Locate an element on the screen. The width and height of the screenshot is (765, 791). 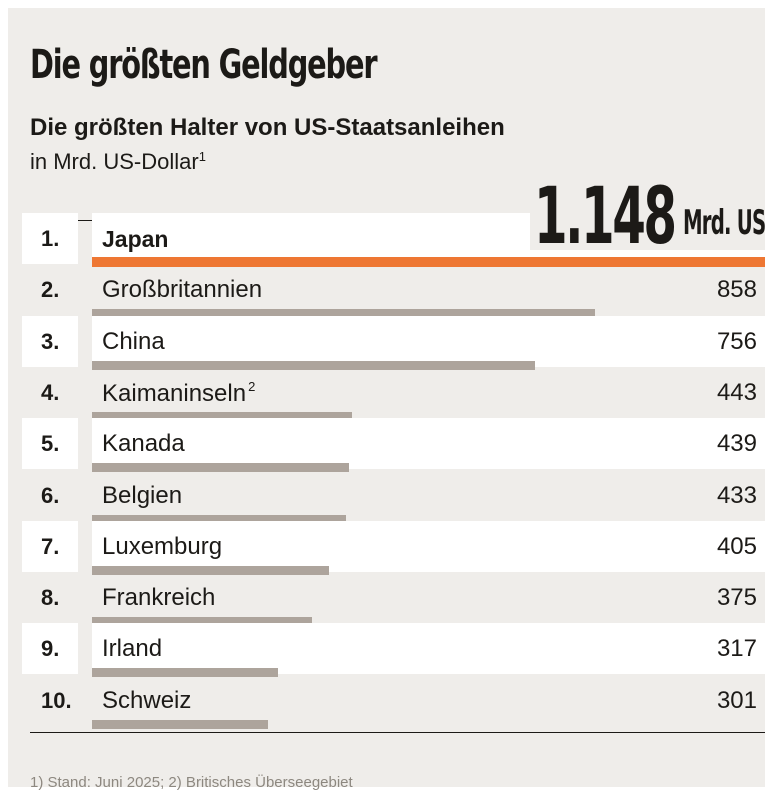
lead-value-callout: 1.148 Mrd. US$ is located at coordinates (647, 216).